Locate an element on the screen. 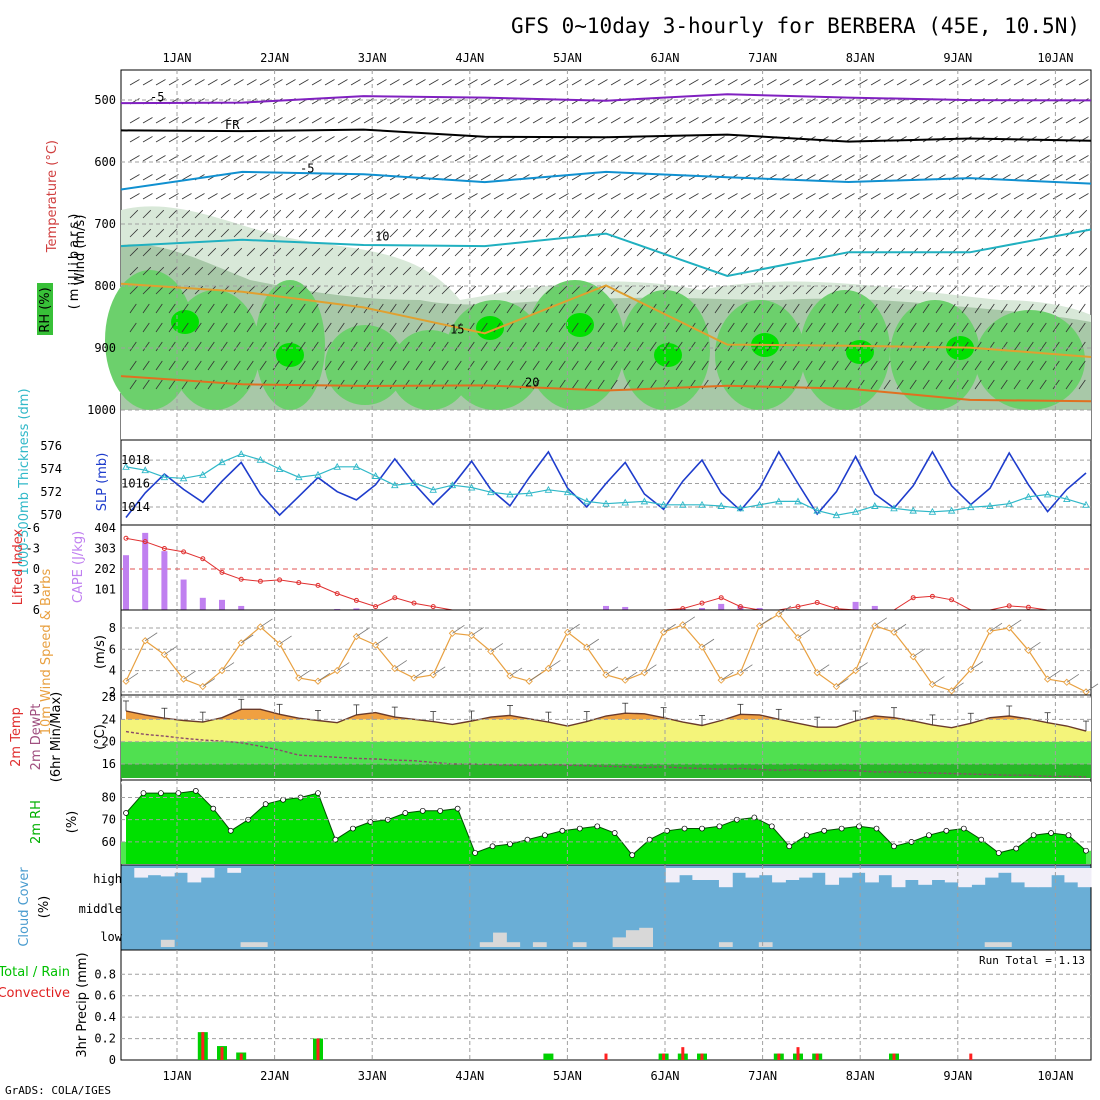 This screenshot has height=1100, width=1100. li-tick-label: 3 is located at coordinates (36, 590).